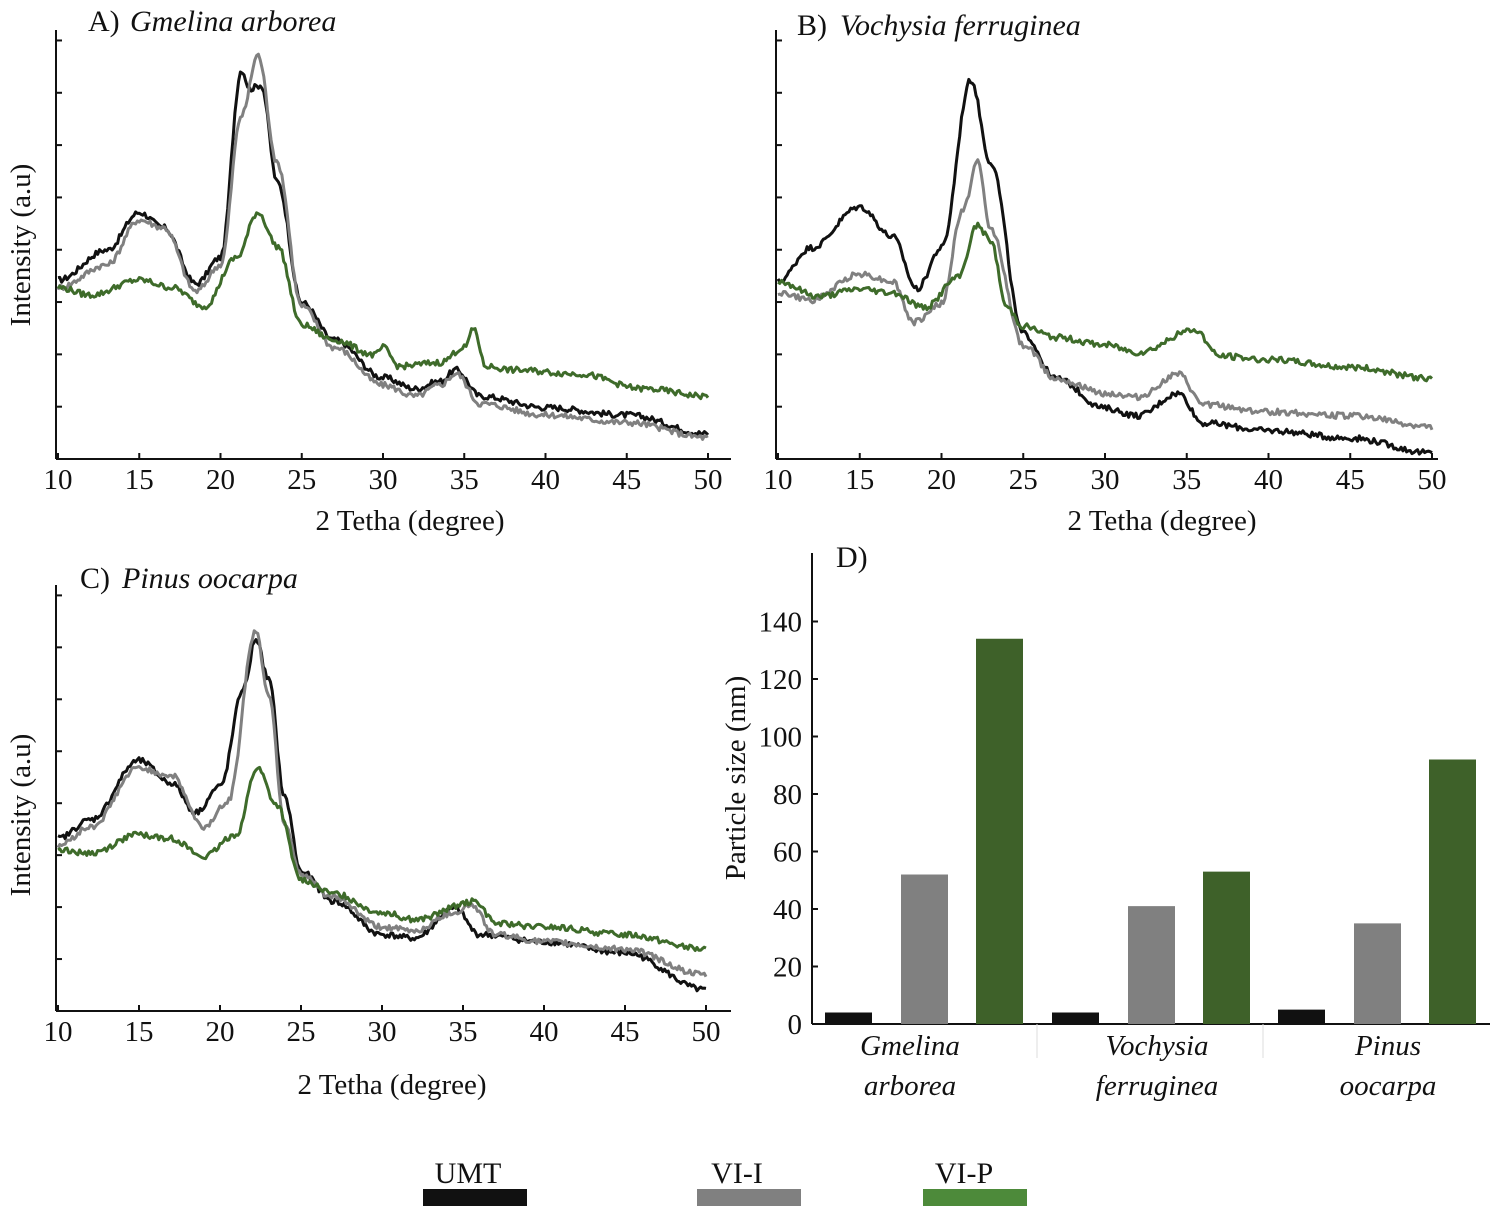 The width and height of the screenshot is (1500, 1213). What do you see at coordinates (1432, 480) in the screenshot?
I see `panel-b-x-tick-label: 50` at bounding box center [1432, 480].